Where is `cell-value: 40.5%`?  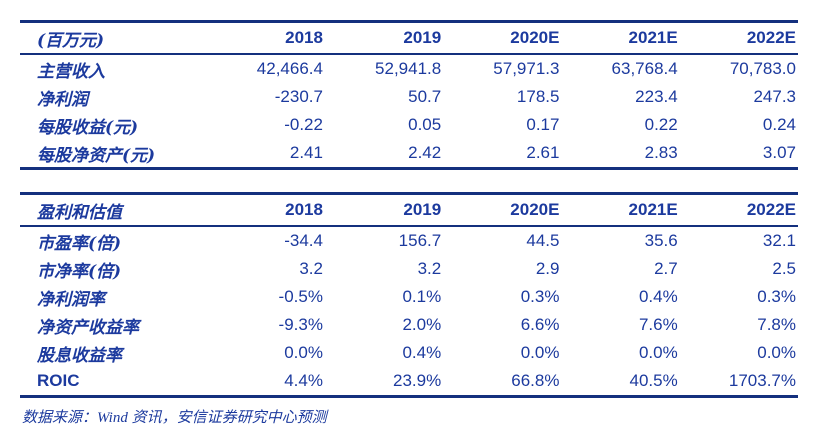 cell-value: 40.5% is located at coordinates (653, 380).